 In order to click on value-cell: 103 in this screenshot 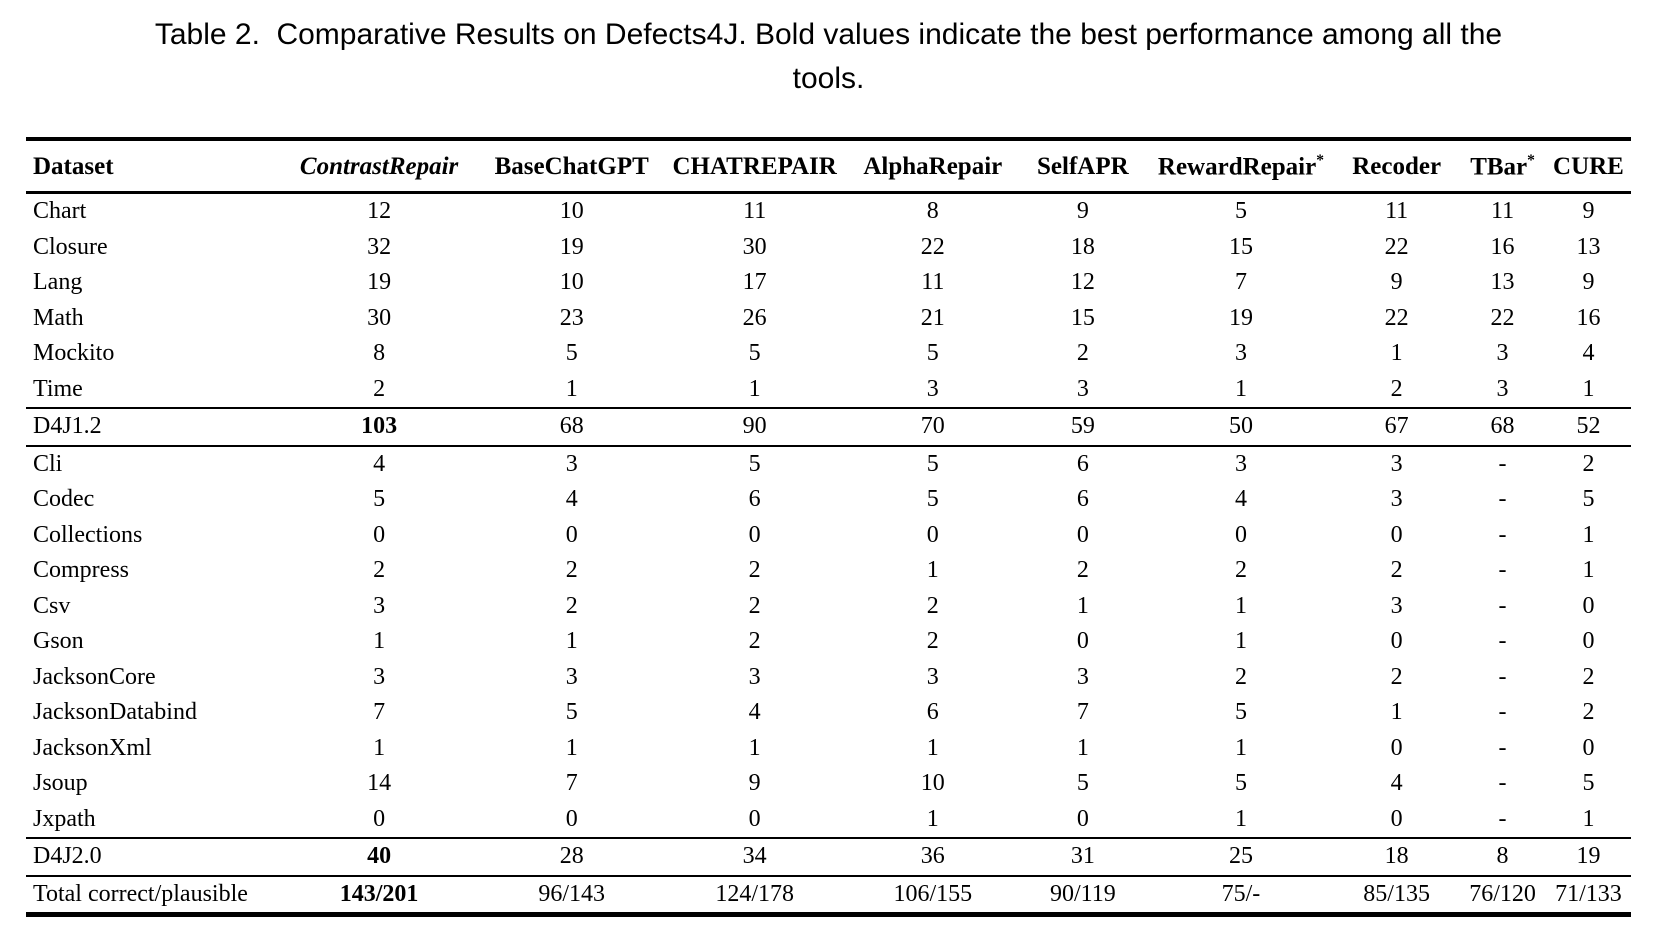, I will do `click(379, 426)`.